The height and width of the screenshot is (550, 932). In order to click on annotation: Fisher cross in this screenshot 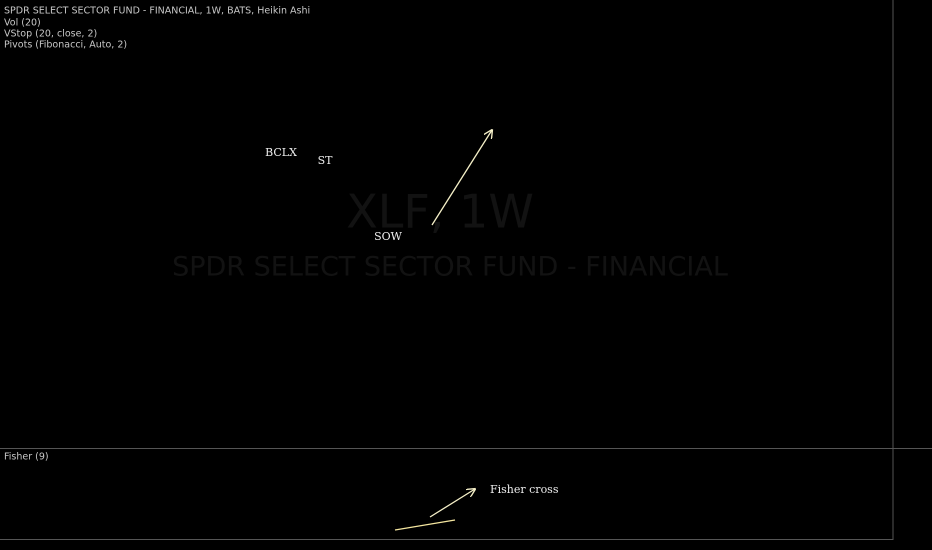, I will do `click(524, 489)`.